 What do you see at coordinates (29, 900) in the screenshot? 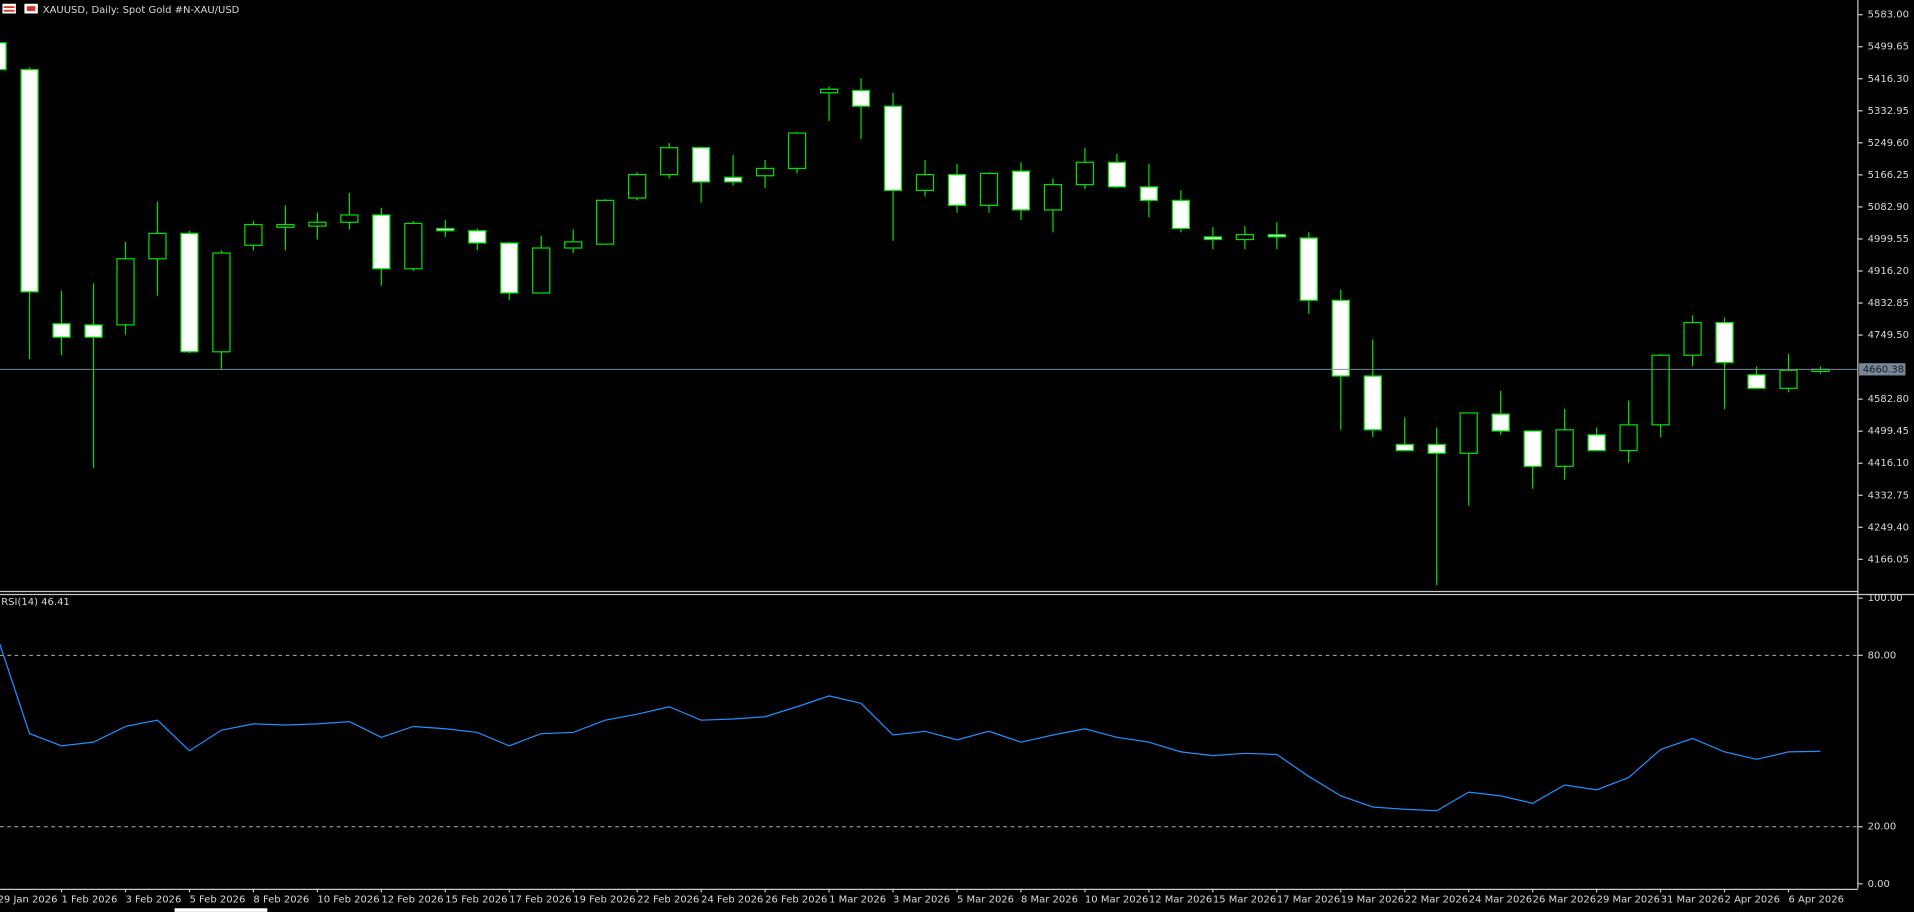
I see `x-tick-label: 29 Jan 2026` at bounding box center [29, 900].